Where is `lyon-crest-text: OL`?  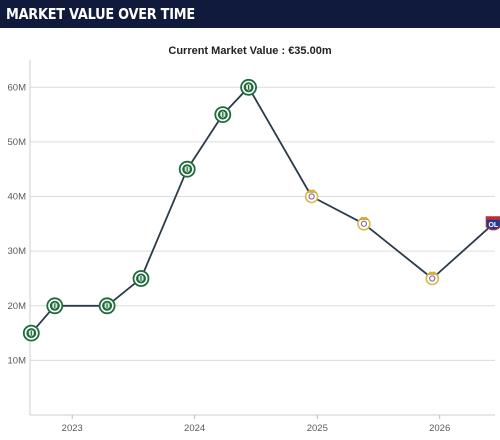
lyon-crest-text: OL is located at coordinates (493, 225).